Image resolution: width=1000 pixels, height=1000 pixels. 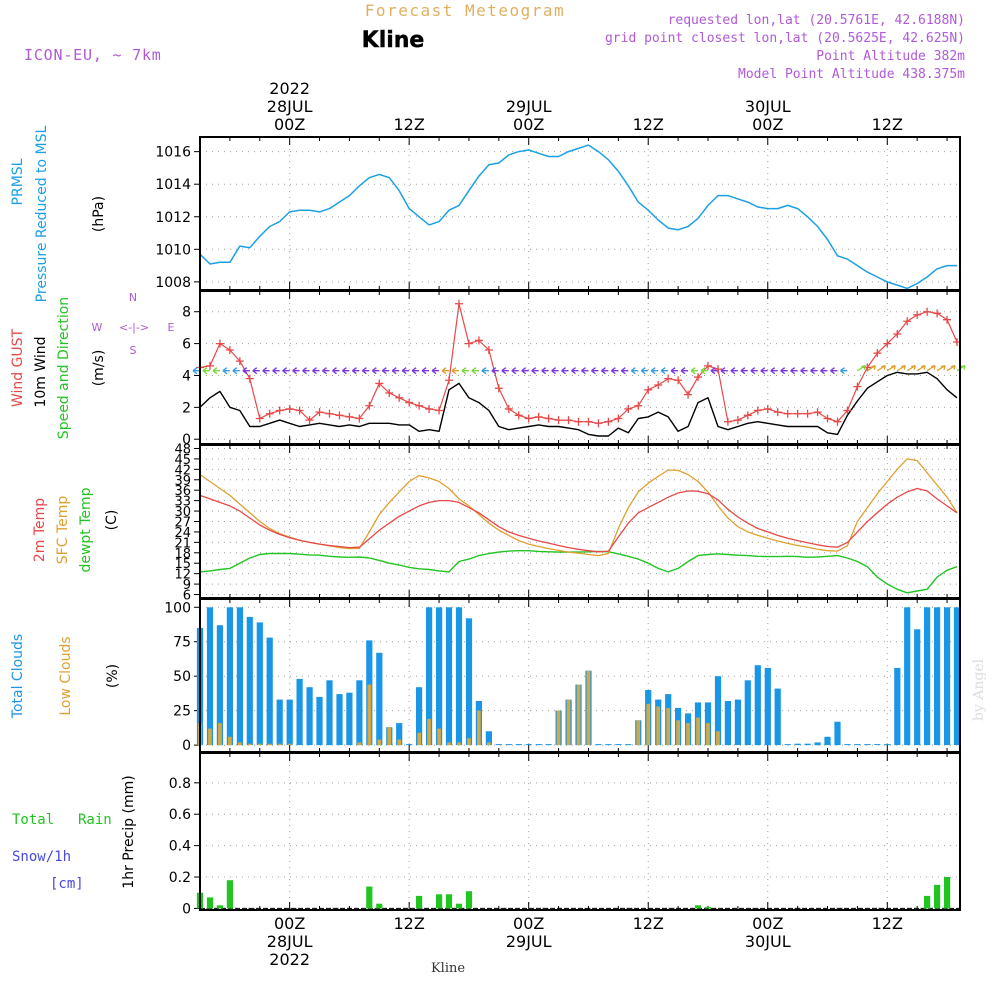 I want to click on sfc-temp-label: SFC Temp, so click(x=63, y=530).